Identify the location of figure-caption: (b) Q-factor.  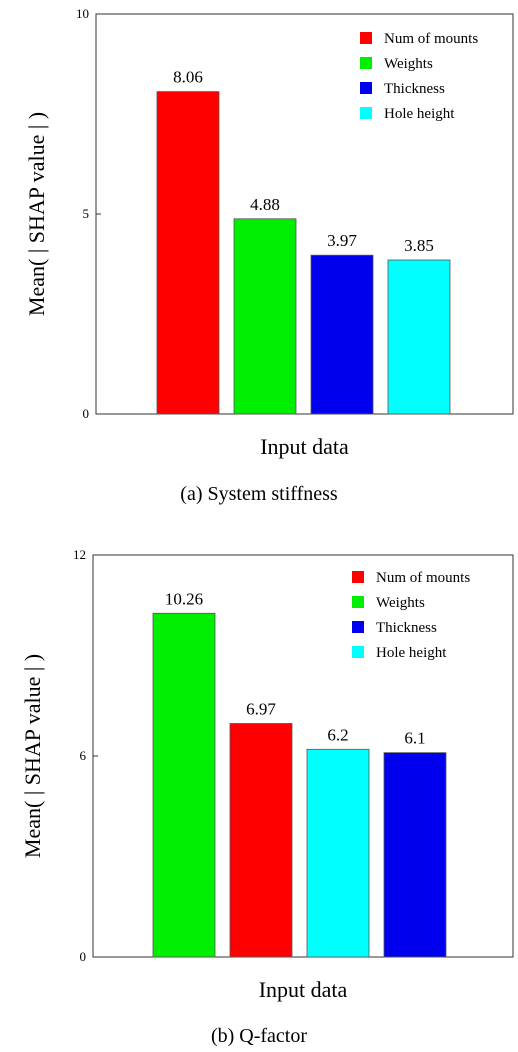
(259, 1036).